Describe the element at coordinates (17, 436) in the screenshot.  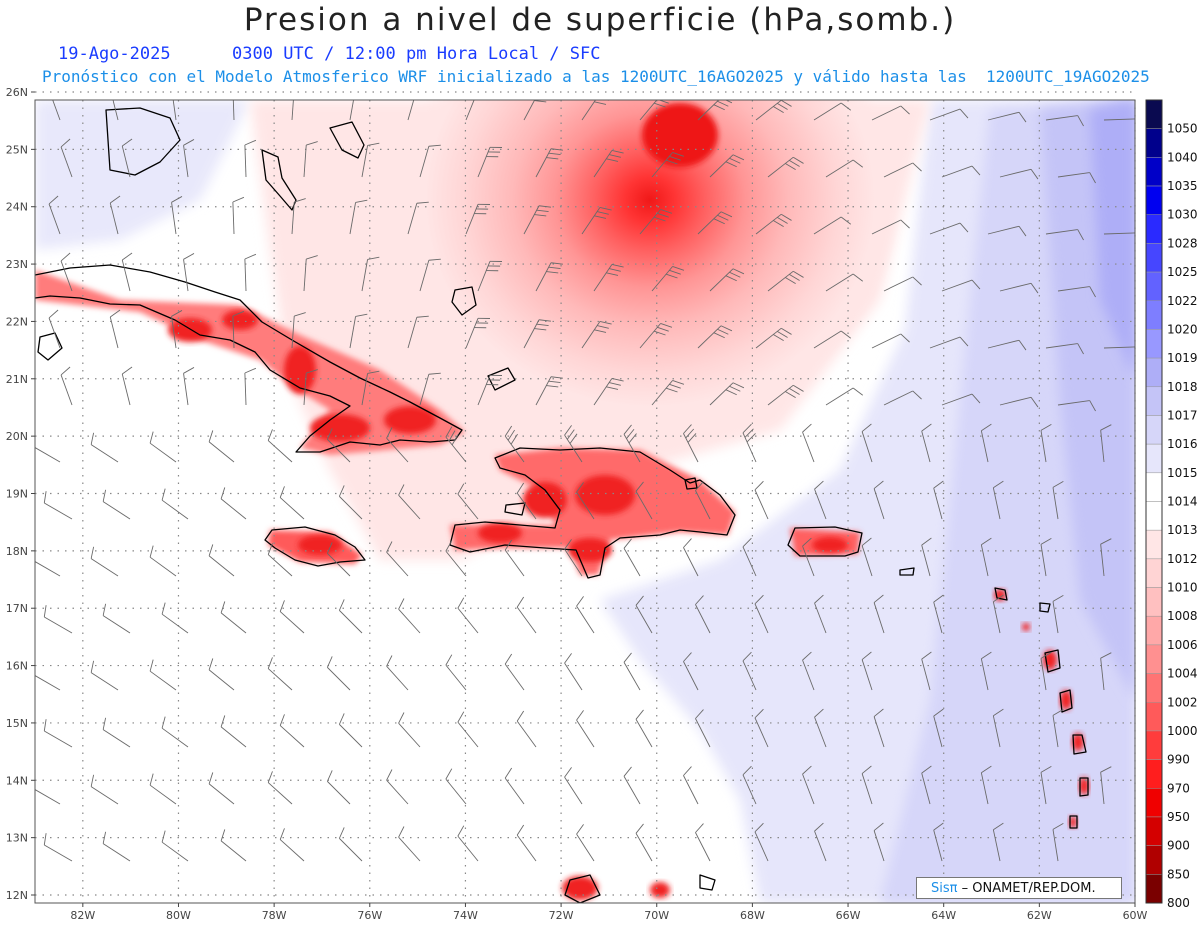
I see `lat-label: 20N` at that location.